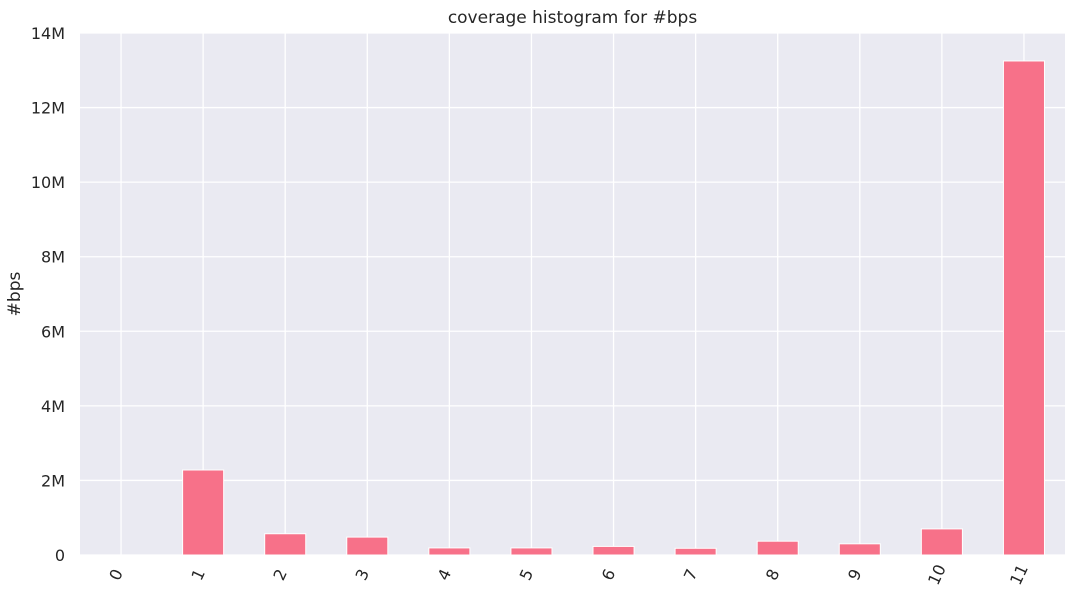 Image resolution: width=1073 pixels, height=598 pixels. Describe the element at coordinates (53, 406) in the screenshot. I see `y-tick-label: 4M` at that location.